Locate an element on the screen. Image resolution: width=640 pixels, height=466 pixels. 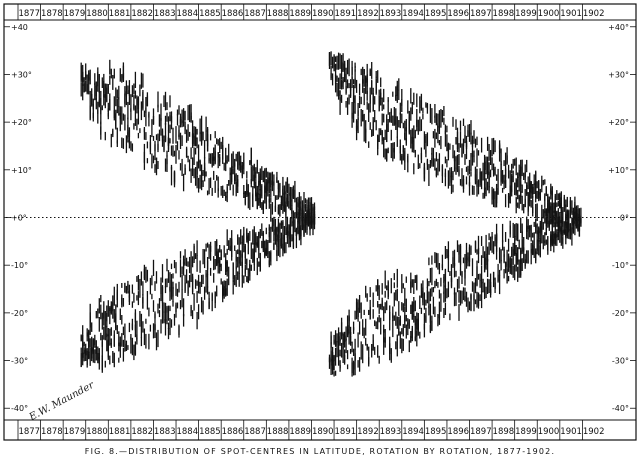
x-tick-label-bottom: 1883 is located at coordinates (165, 432).